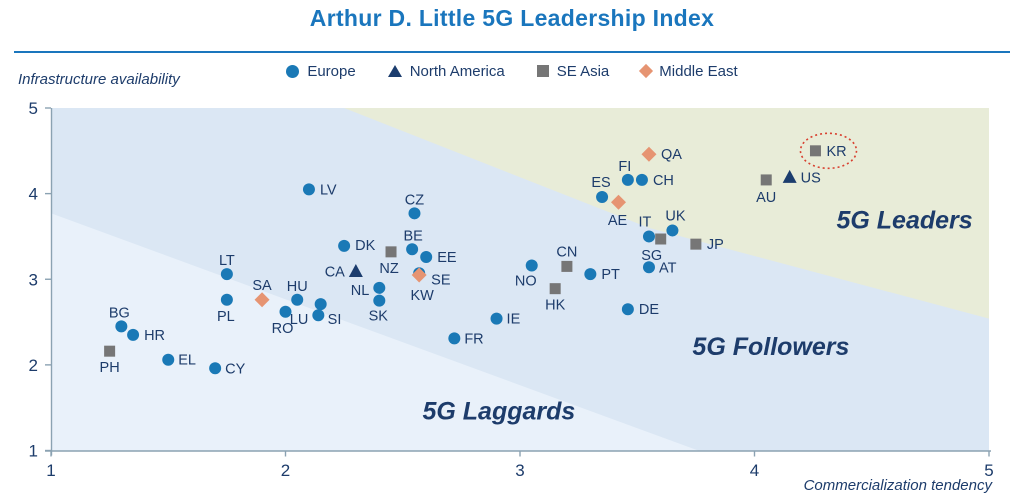 This screenshot has height=500, width=1024. Describe the element at coordinates (828, 151) in the screenshot. I see `highlight-ellipse-kr` at that location.